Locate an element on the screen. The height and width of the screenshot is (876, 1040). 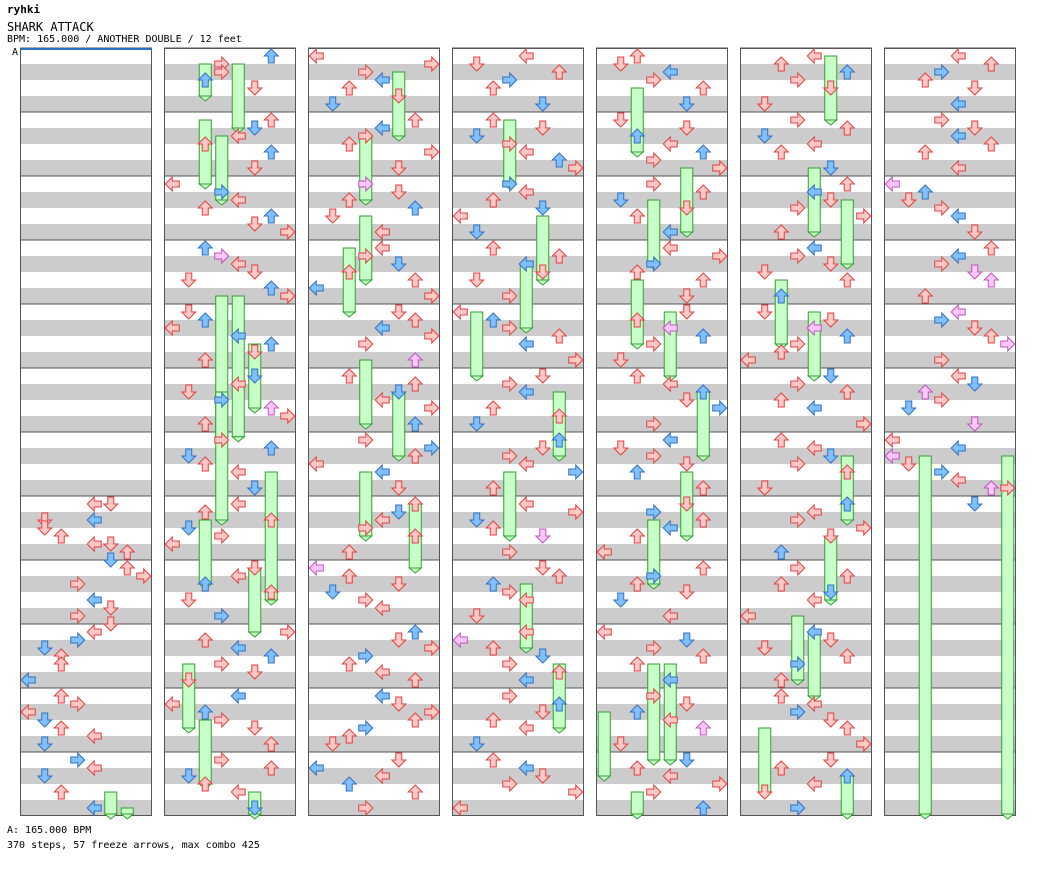
song-title: SHARK ATTACK is located at coordinates (50, 27).